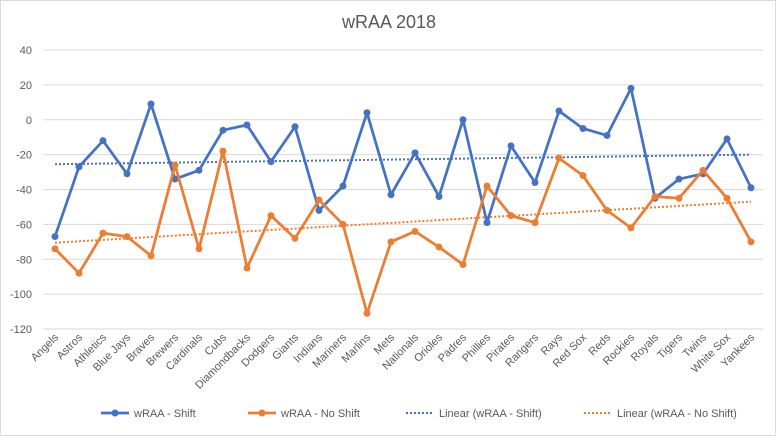 This screenshot has height=442, width=776. Describe the element at coordinates (320, 414) in the screenshot. I see `legend-label: wRAA - No Shift` at that location.